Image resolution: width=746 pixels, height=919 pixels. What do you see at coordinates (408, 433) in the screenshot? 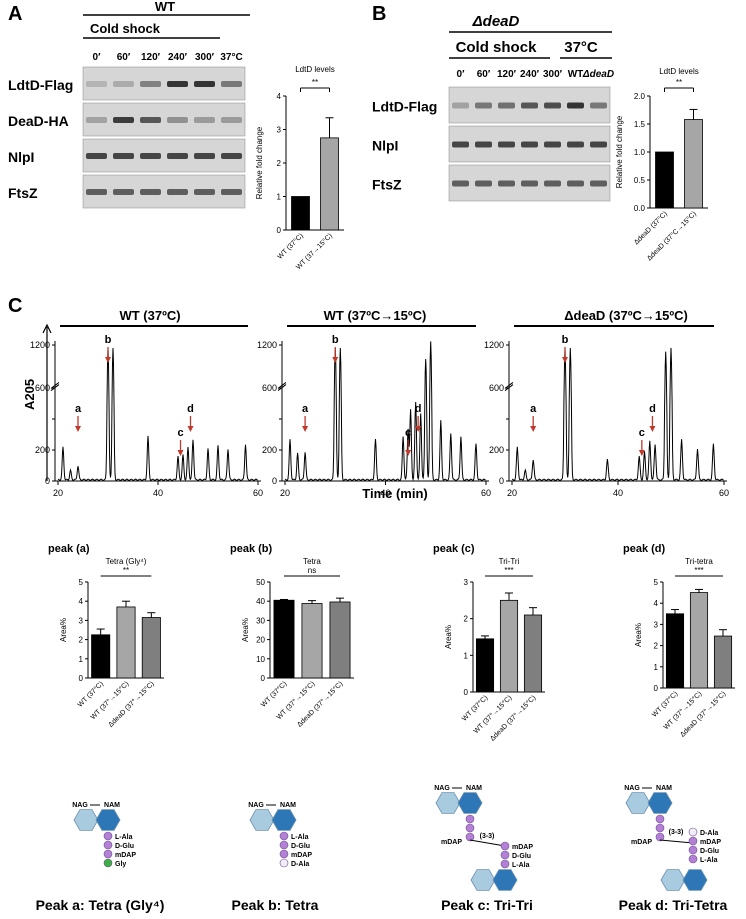
I see `peak-label: c` at bounding box center [408, 433].